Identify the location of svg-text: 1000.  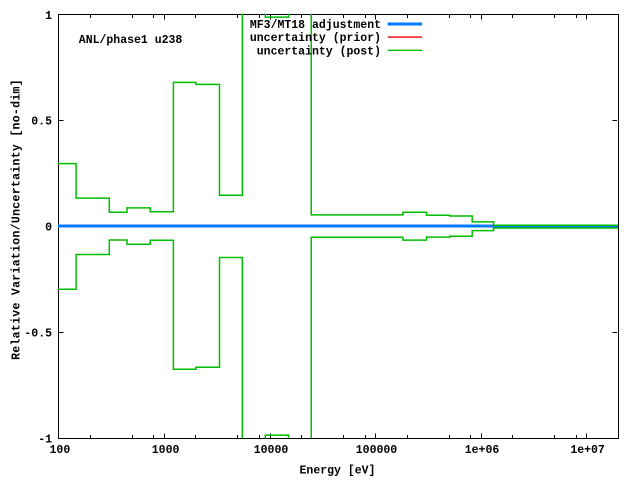
(166, 450).